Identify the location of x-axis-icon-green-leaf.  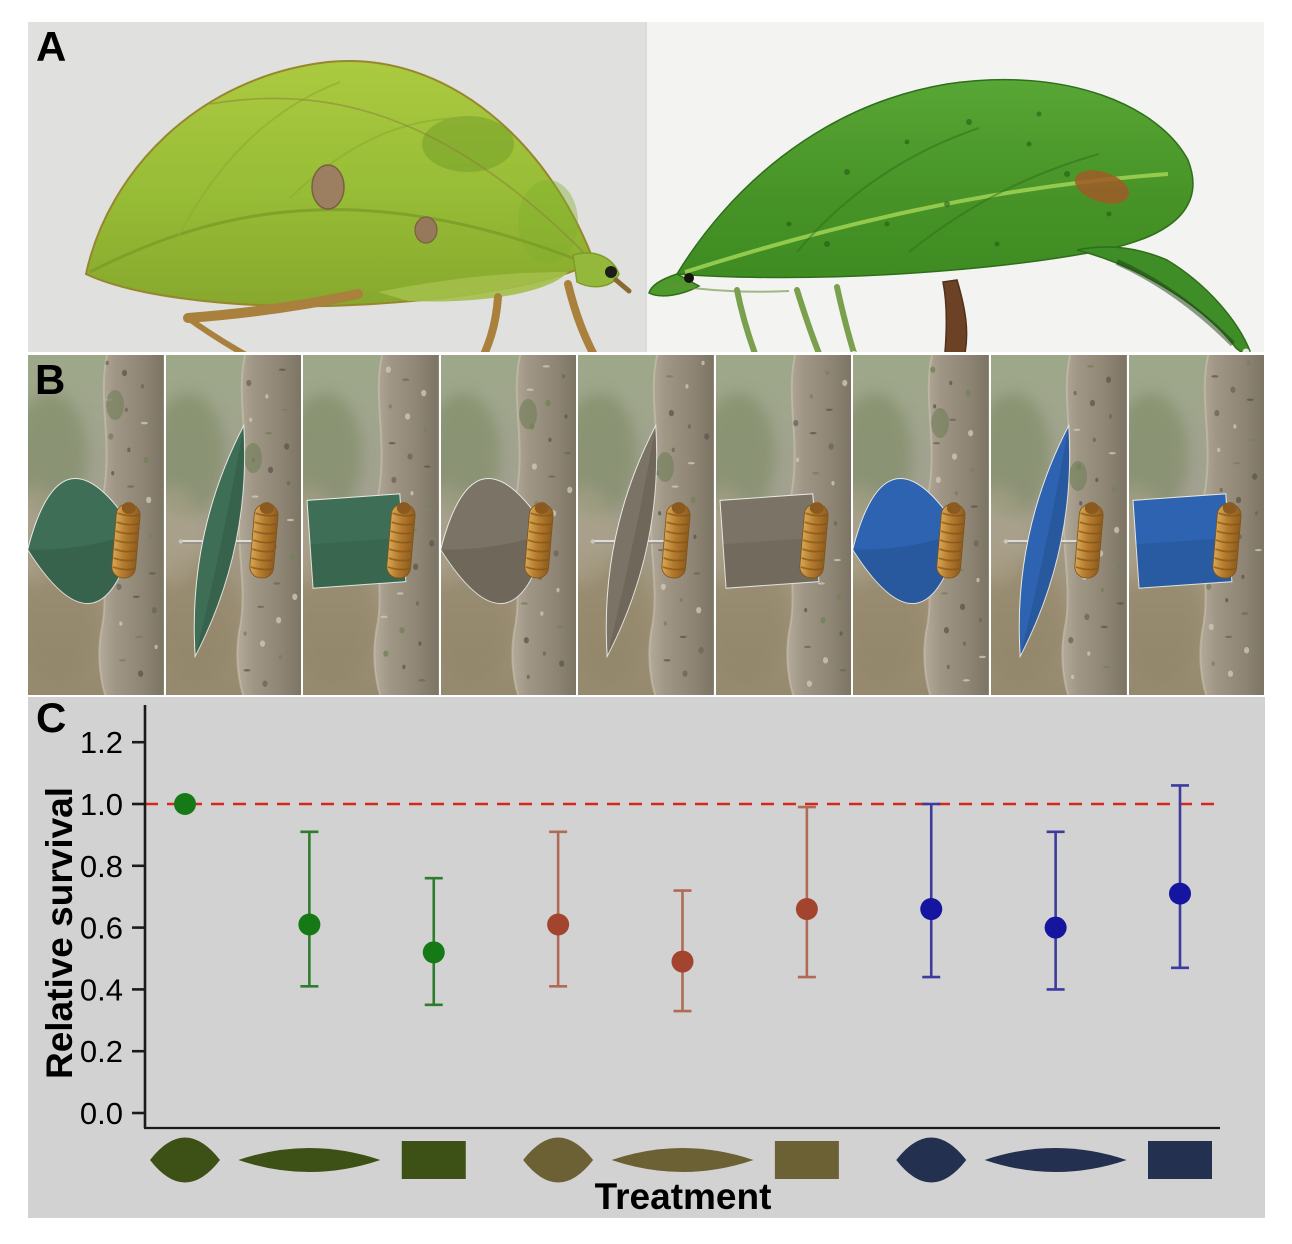
(185, 1160).